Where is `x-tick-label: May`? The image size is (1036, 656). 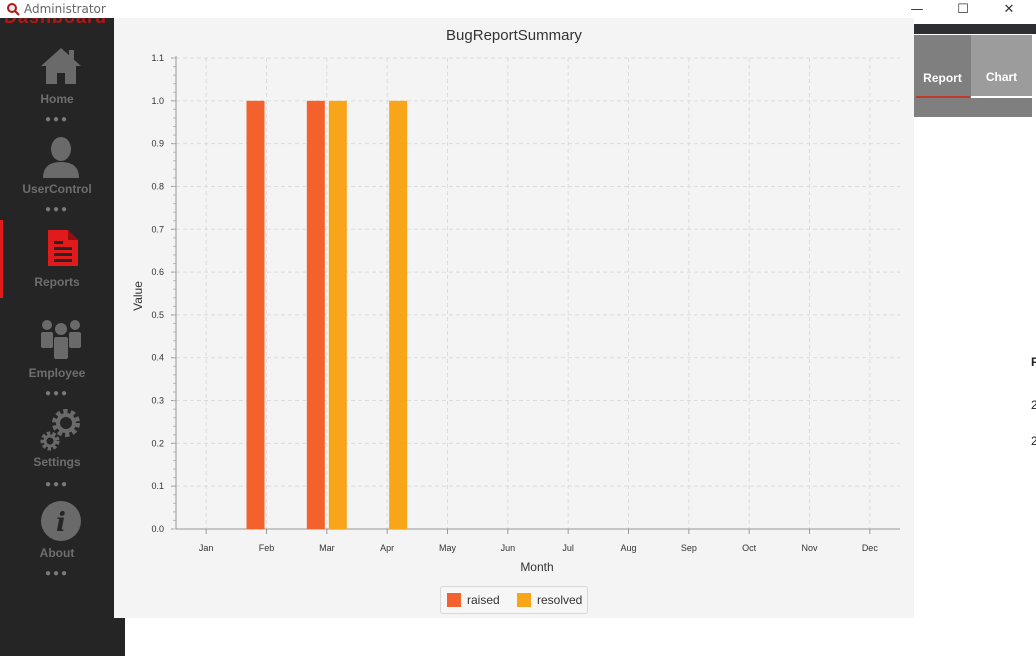
x-tick-label: May is located at coordinates (448, 548).